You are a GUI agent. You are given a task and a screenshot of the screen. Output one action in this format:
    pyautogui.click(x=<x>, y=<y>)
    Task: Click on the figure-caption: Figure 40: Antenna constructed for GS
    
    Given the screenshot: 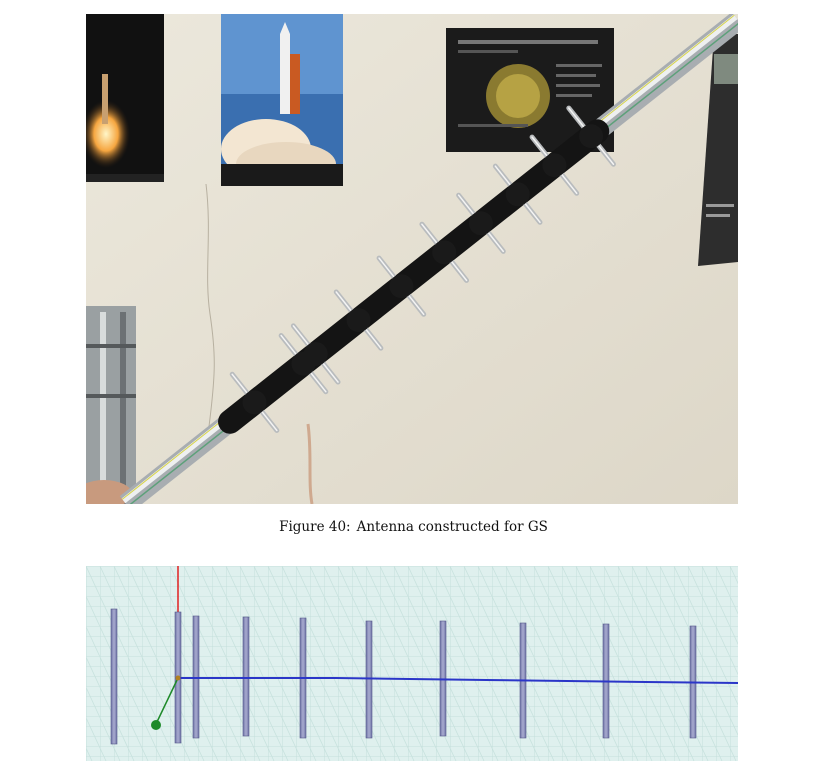 What is the action you would take?
    pyautogui.click(x=413, y=527)
    